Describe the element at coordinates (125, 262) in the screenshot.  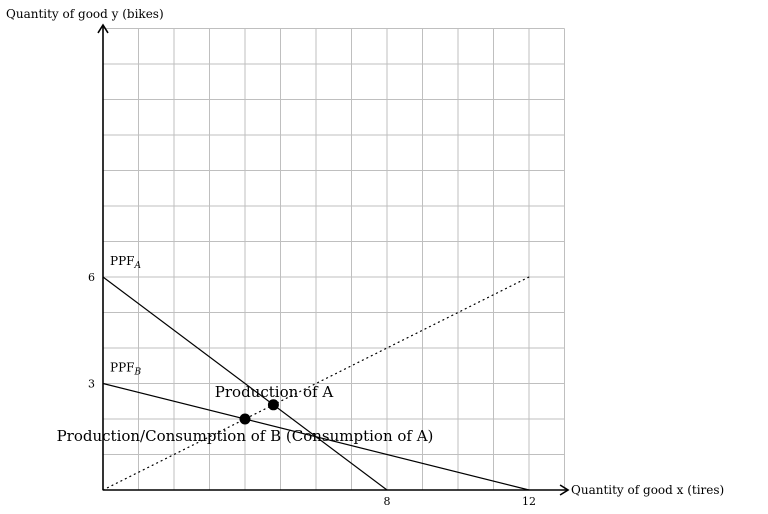
I see `series-label: PPFA` at that location.